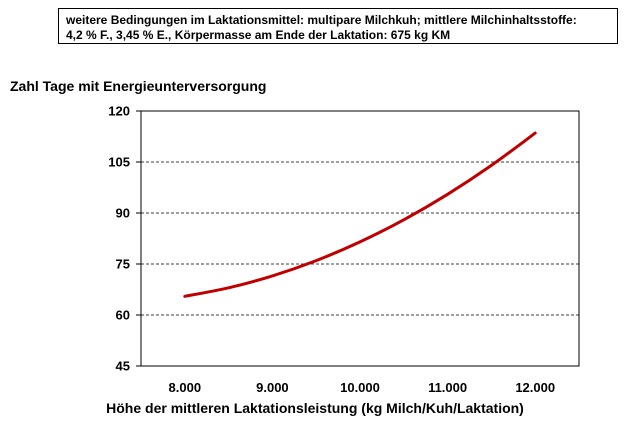  Describe the element at coordinates (447, 387) in the screenshot. I see `x-tick-label: 11.000` at that location.